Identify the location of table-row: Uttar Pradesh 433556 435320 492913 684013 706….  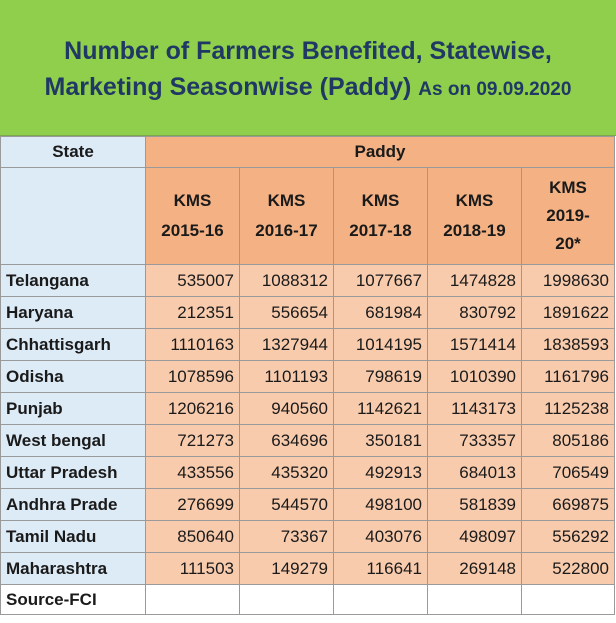
(307, 472).